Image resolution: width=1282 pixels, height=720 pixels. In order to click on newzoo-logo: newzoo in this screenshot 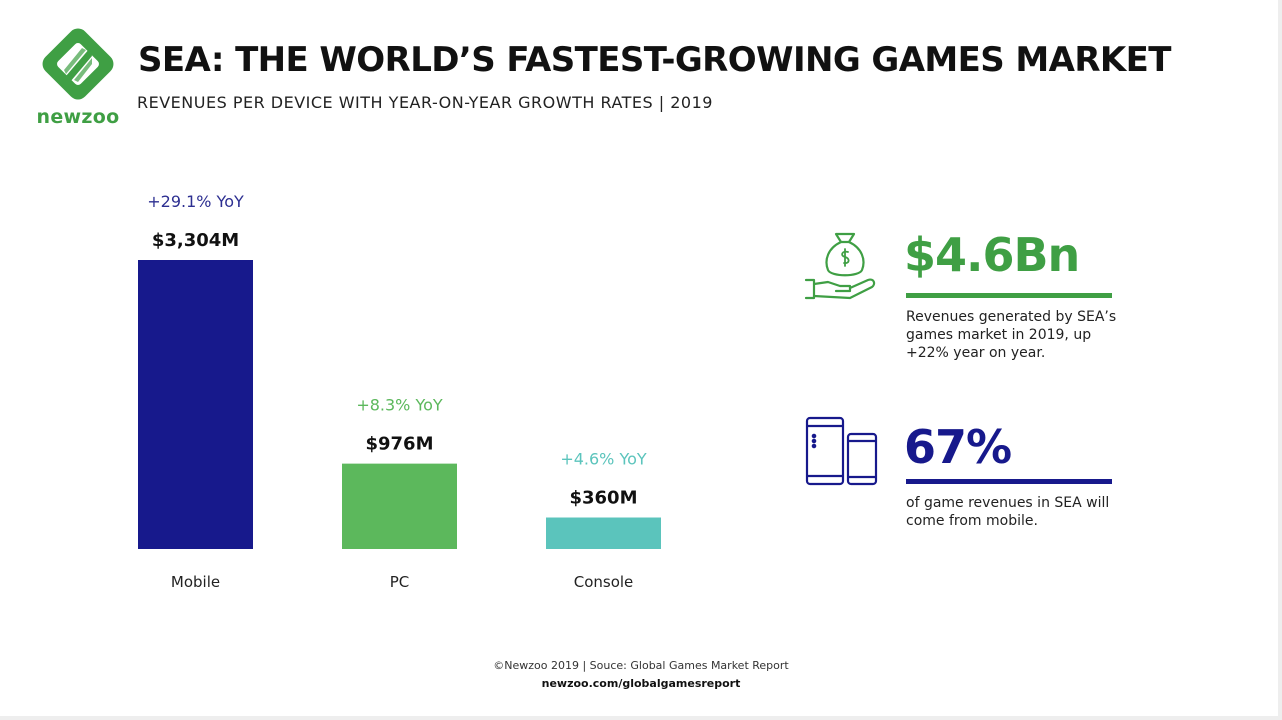, I will do `click(78, 78)`.